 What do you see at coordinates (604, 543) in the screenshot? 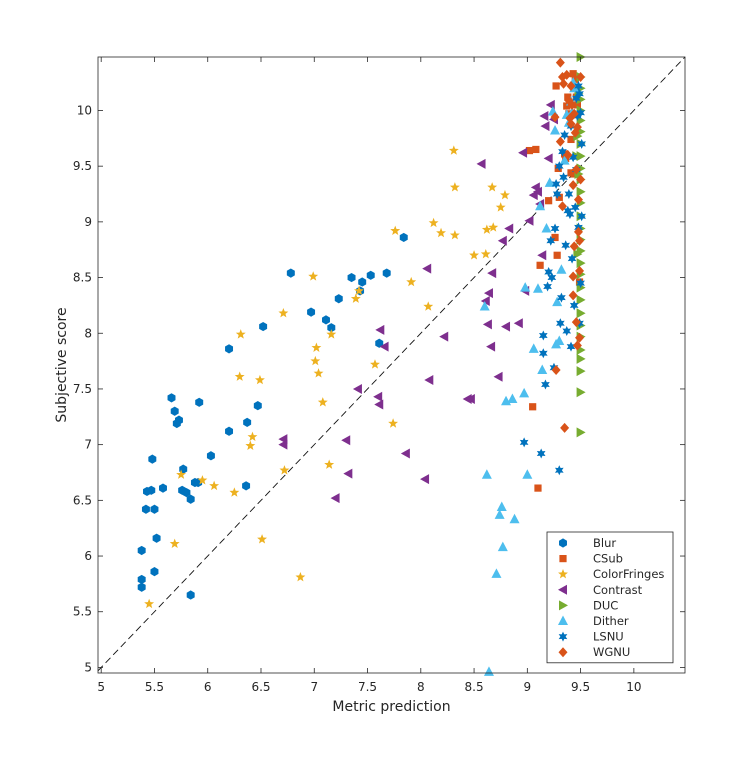
I see `legend-label: Blur` at bounding box center [604, 543].